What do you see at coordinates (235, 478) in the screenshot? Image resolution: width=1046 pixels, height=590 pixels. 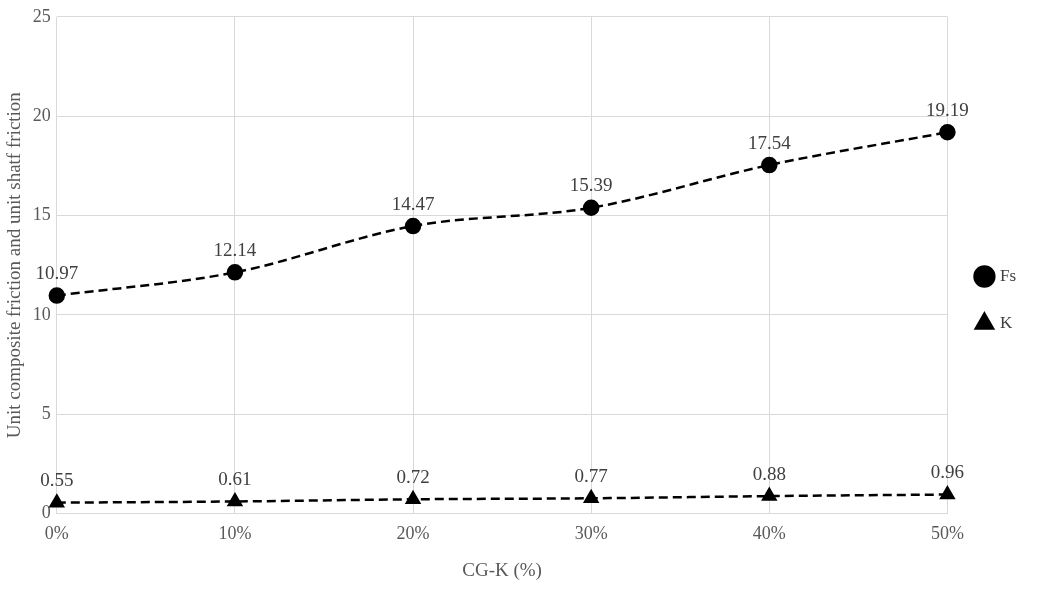 I see `data-label: 0.61` at bounding box center [235, 478].